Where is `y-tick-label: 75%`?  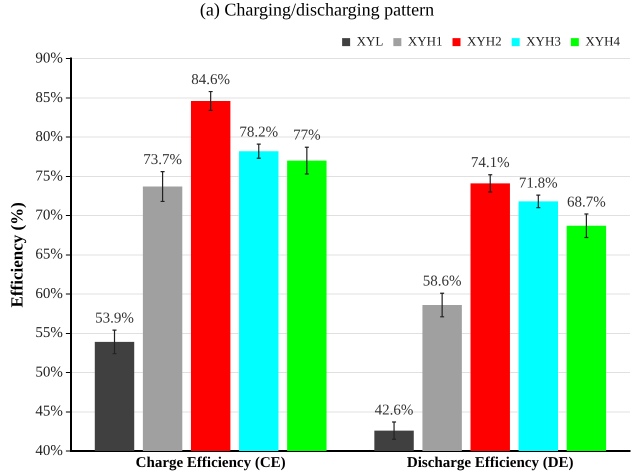
y-tick-label: 75% is located at coordinates (49, 176).